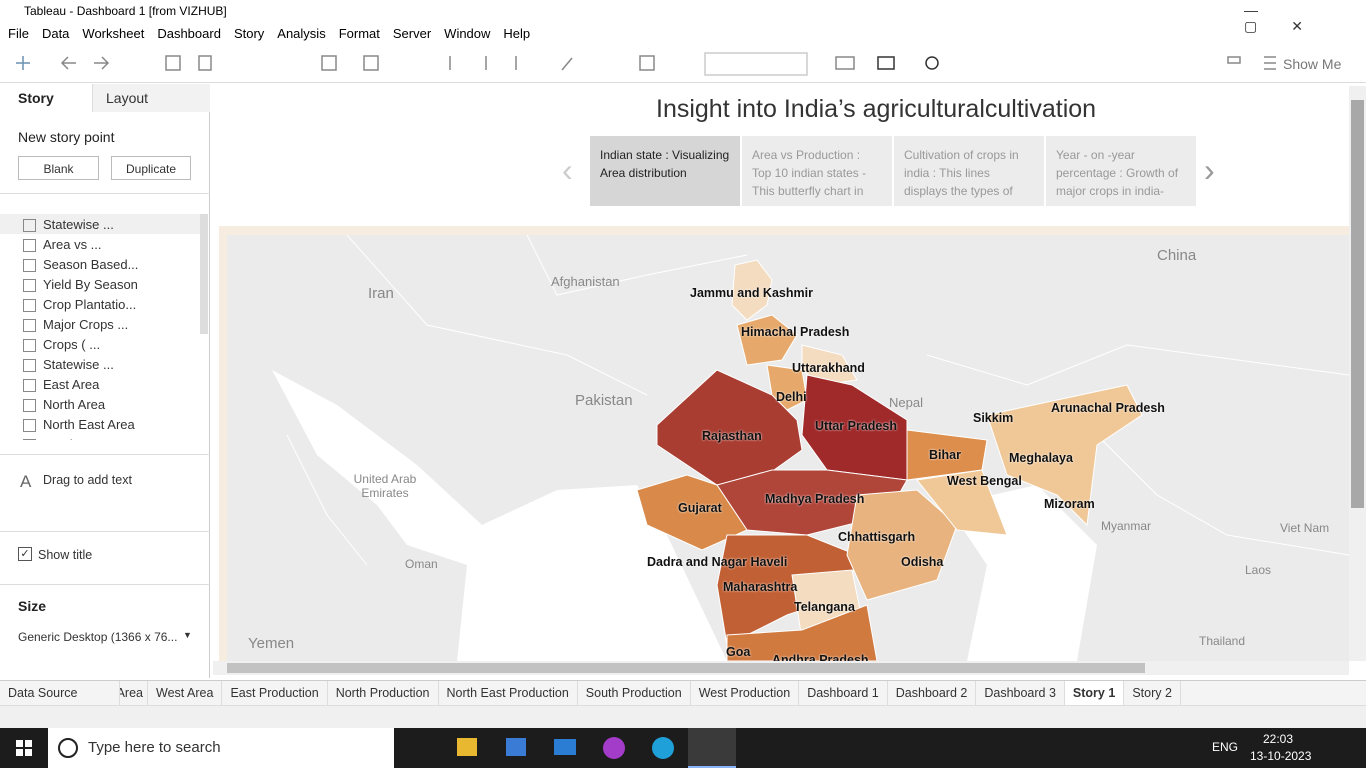 The image size is (1366, 768). I want to click on sheet-item: North East Area, so click(100, 424).